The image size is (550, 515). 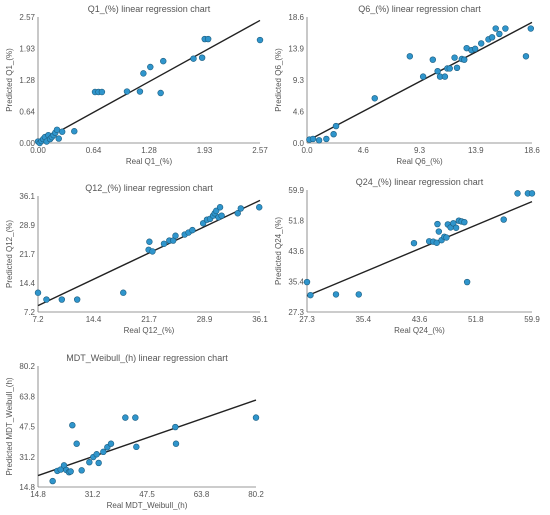 What do you see at coordinates (27, 283) in the screenshot?
I see `chart-3-y-tick-label: 14.4` at bounding box center [27, 283].